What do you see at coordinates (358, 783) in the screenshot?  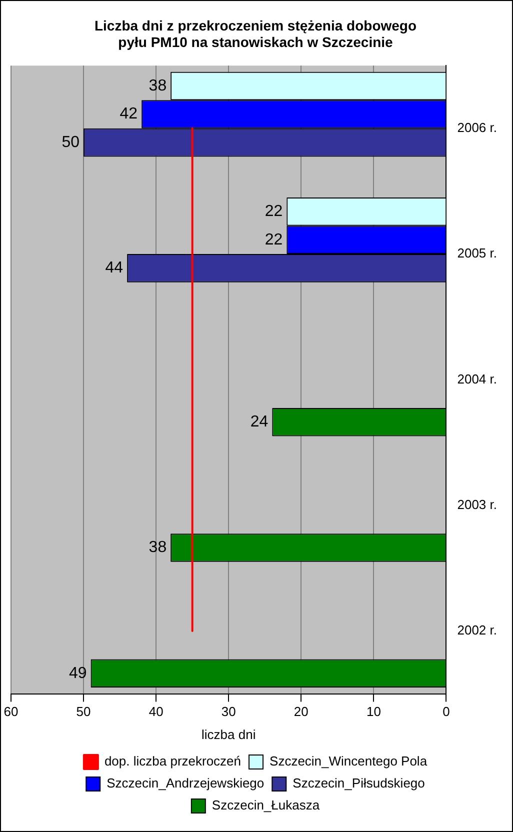 I see `legend-label: Szczecin_Piłsudskiego` at bounding box center [358, 783].